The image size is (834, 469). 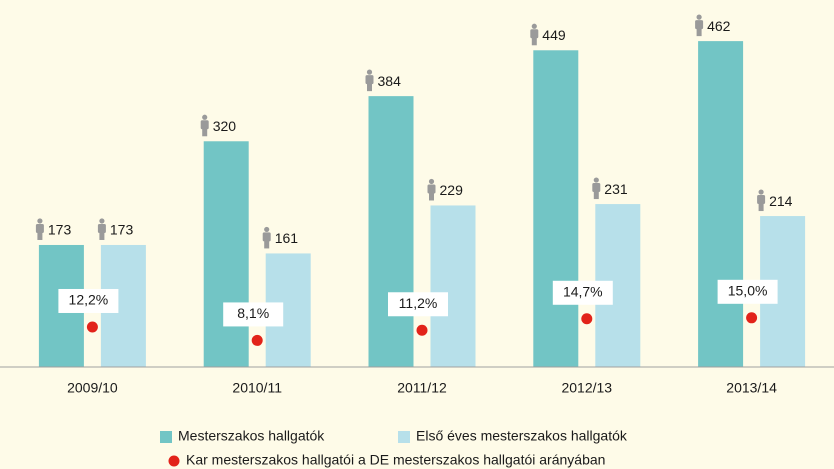 I want to click on value-label: 214, so click(x=781, y=201).